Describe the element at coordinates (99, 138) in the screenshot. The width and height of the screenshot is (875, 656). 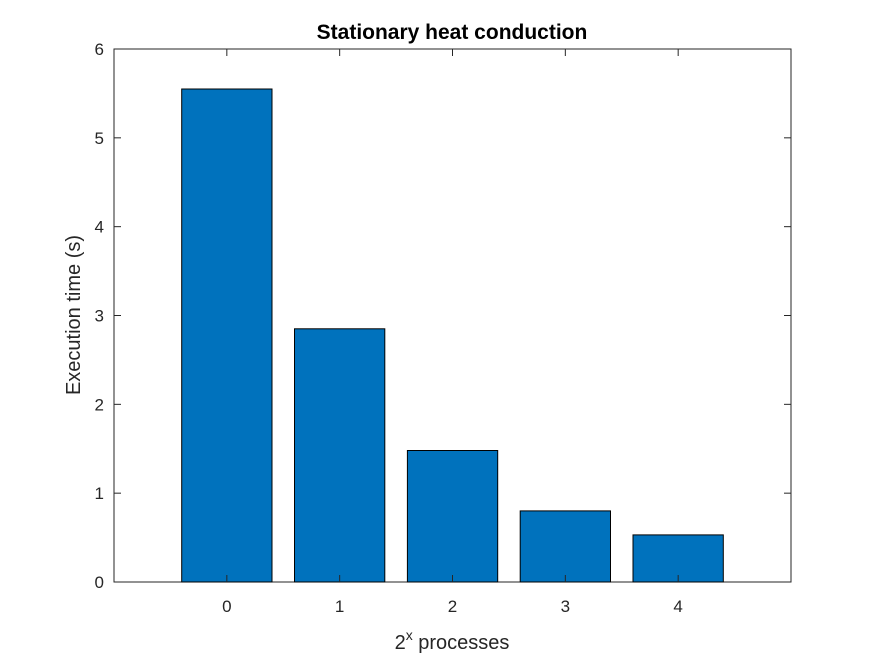
I see `y-tick-label: 5` at that location.